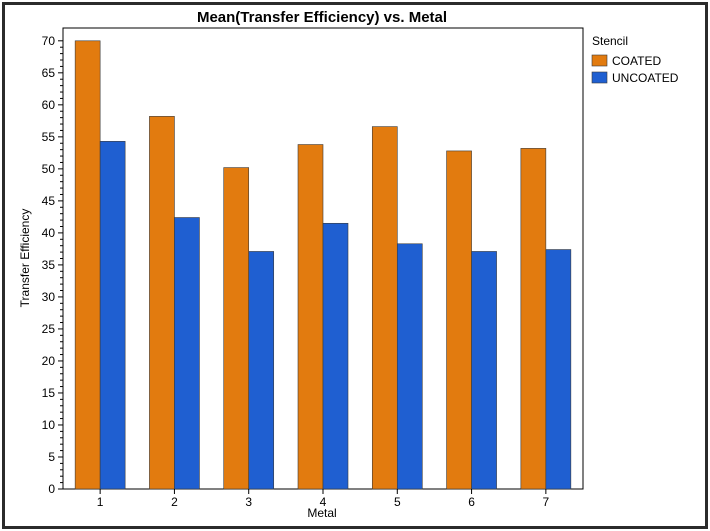 The width and height of the screenshot is (710, 531). Describe the element at coordinates (49, 169) in the screenshot. I see `y-tick-label: 50` at that location.